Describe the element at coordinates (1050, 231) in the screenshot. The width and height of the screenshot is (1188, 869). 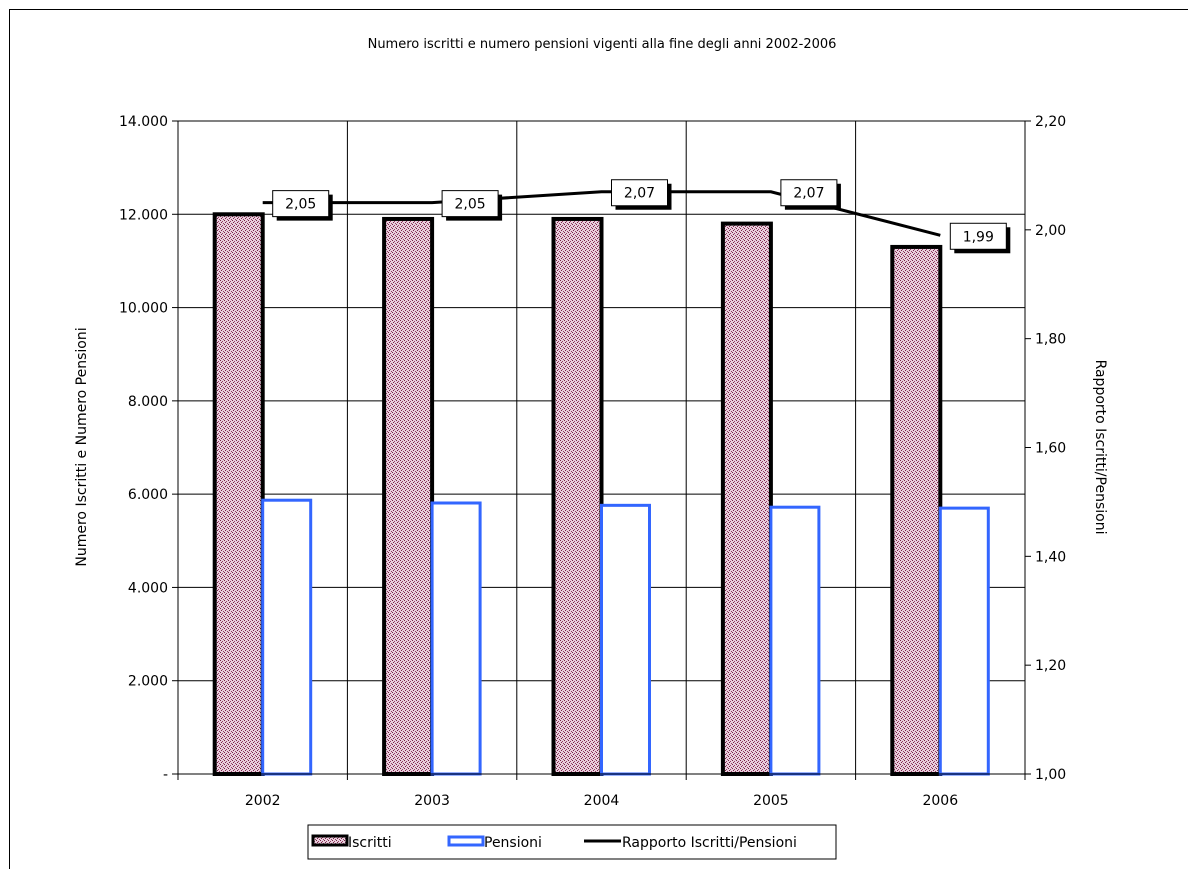
I see `y2-tick-label: 2,00` at that location.